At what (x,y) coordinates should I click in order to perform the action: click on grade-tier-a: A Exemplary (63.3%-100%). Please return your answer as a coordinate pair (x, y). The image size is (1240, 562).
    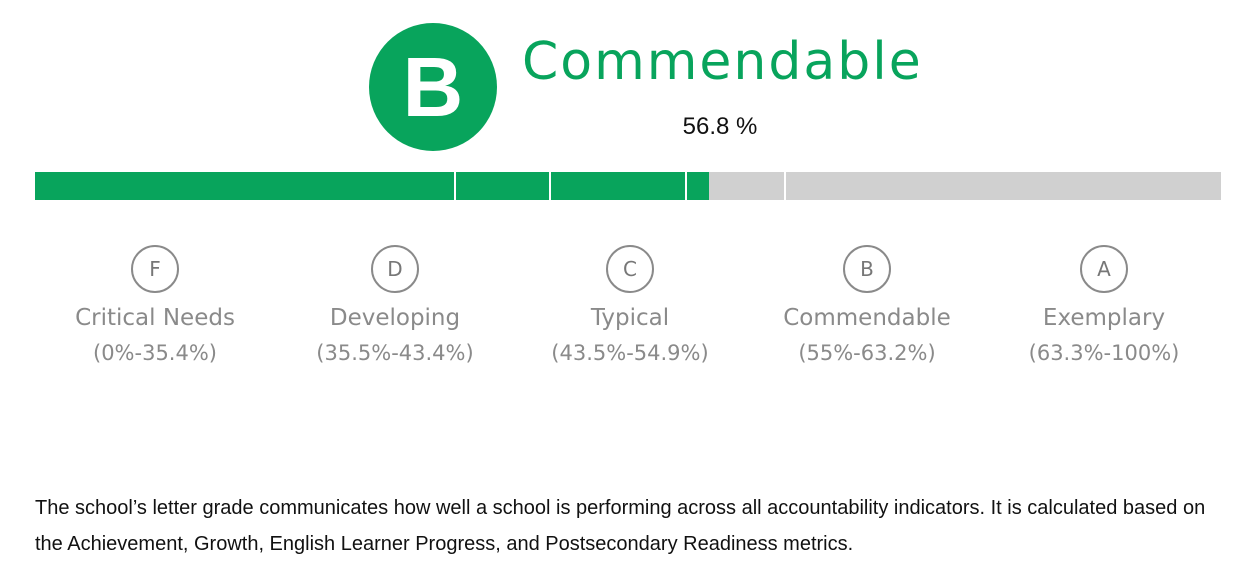
    Looking at the image, I should click on (1104, 305).